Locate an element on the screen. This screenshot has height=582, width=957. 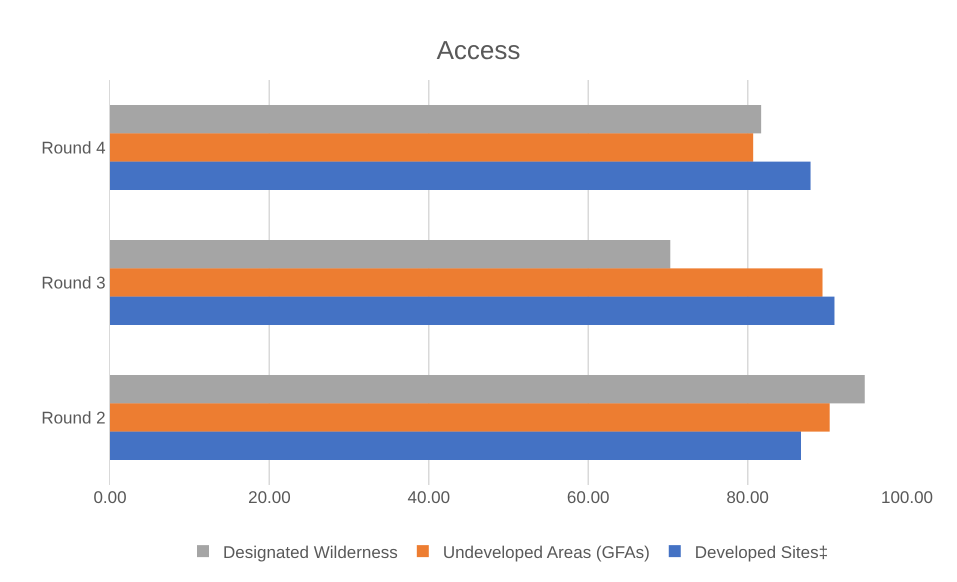
legend-label: Developed Sites‡ is located at coordinates (761, 552).